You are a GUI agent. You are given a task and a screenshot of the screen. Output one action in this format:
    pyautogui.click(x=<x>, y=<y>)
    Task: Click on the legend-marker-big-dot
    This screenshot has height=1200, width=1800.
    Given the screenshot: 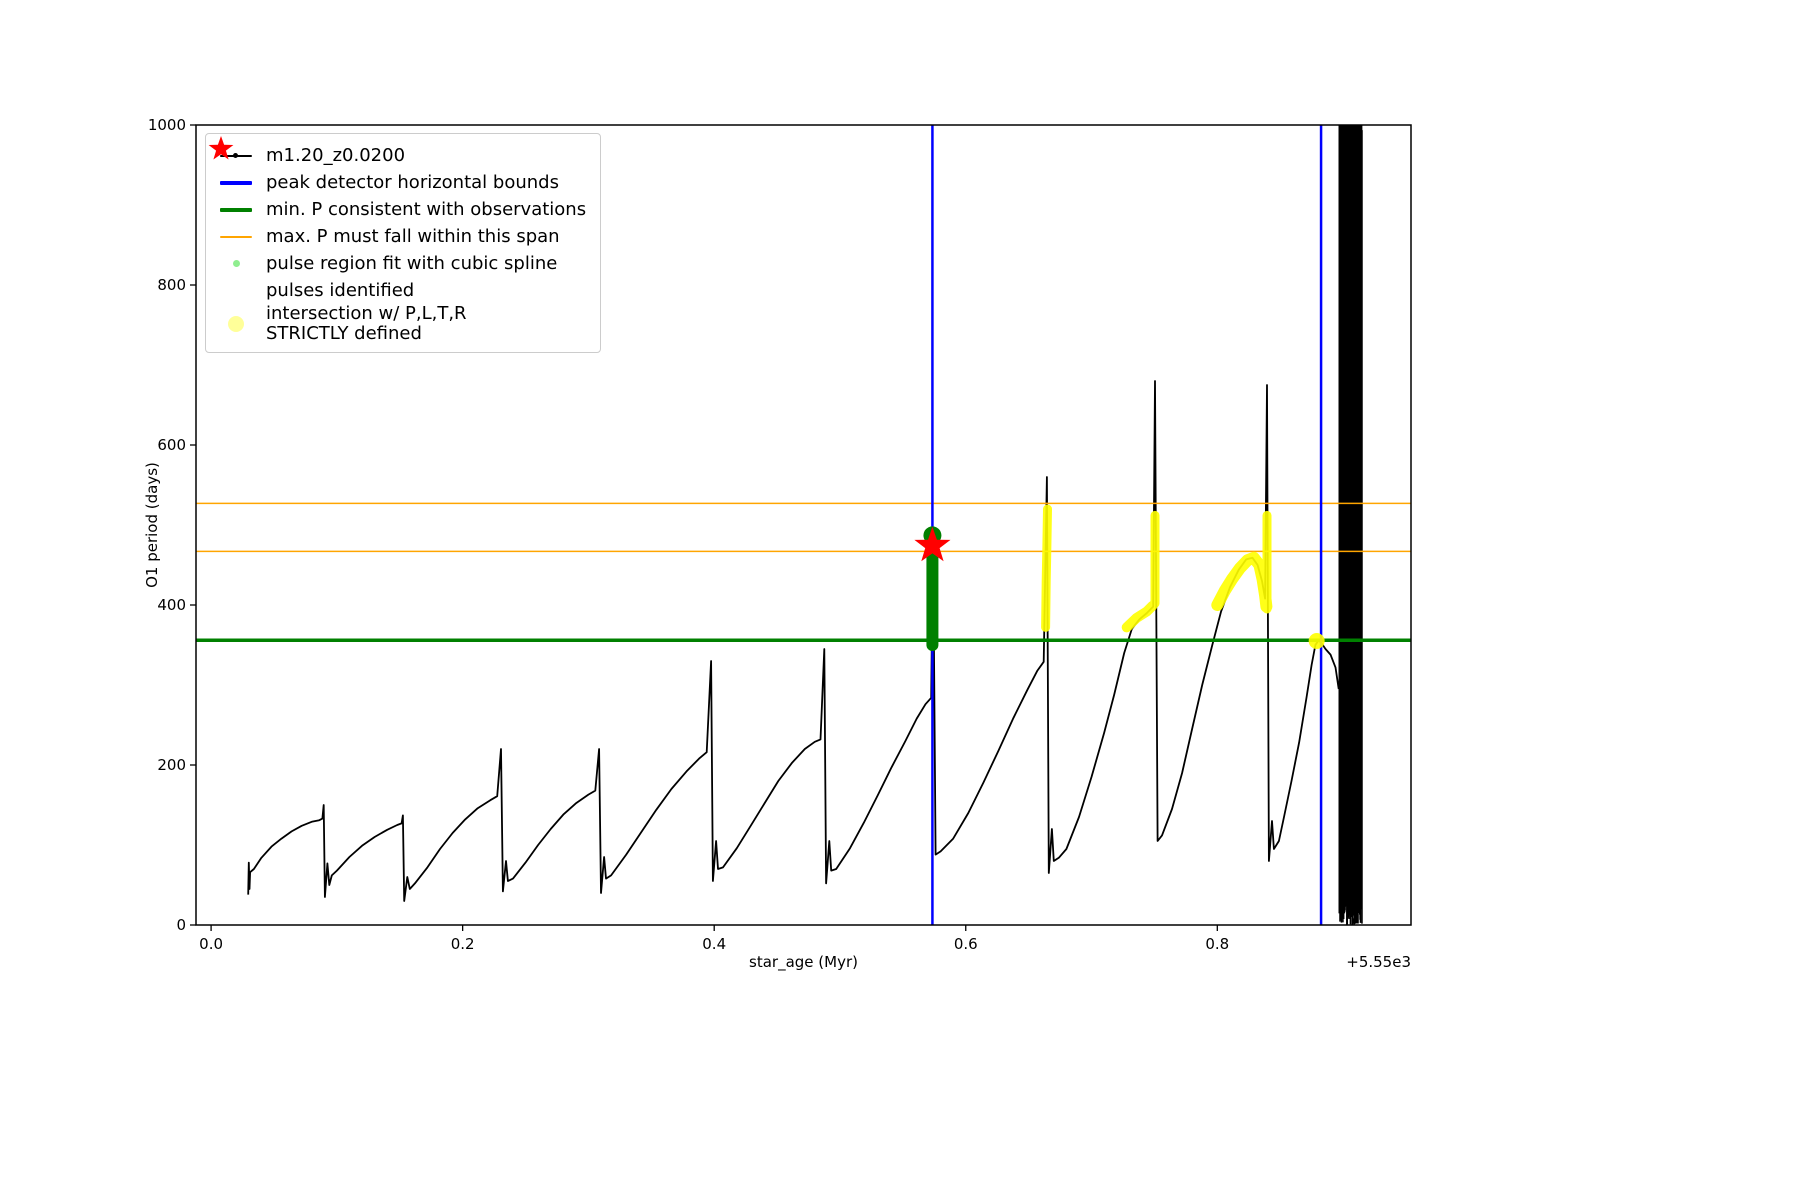 What is the action you would take?
    pyautogui.click(x=236, y=324)
    